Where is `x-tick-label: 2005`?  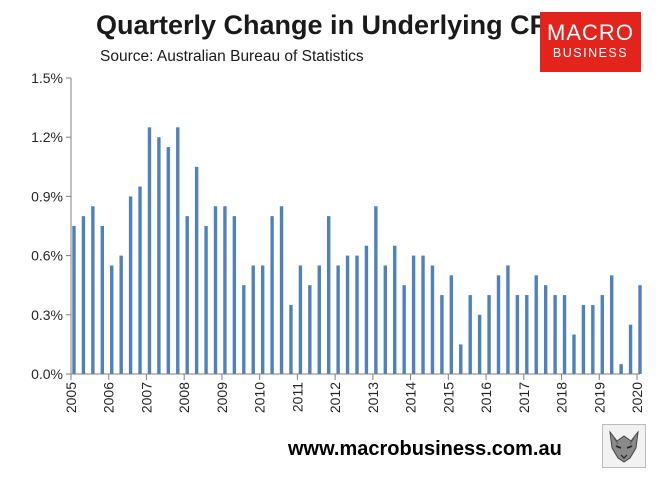
x-tick-label: 2005 is located at coordinates (71, 397).